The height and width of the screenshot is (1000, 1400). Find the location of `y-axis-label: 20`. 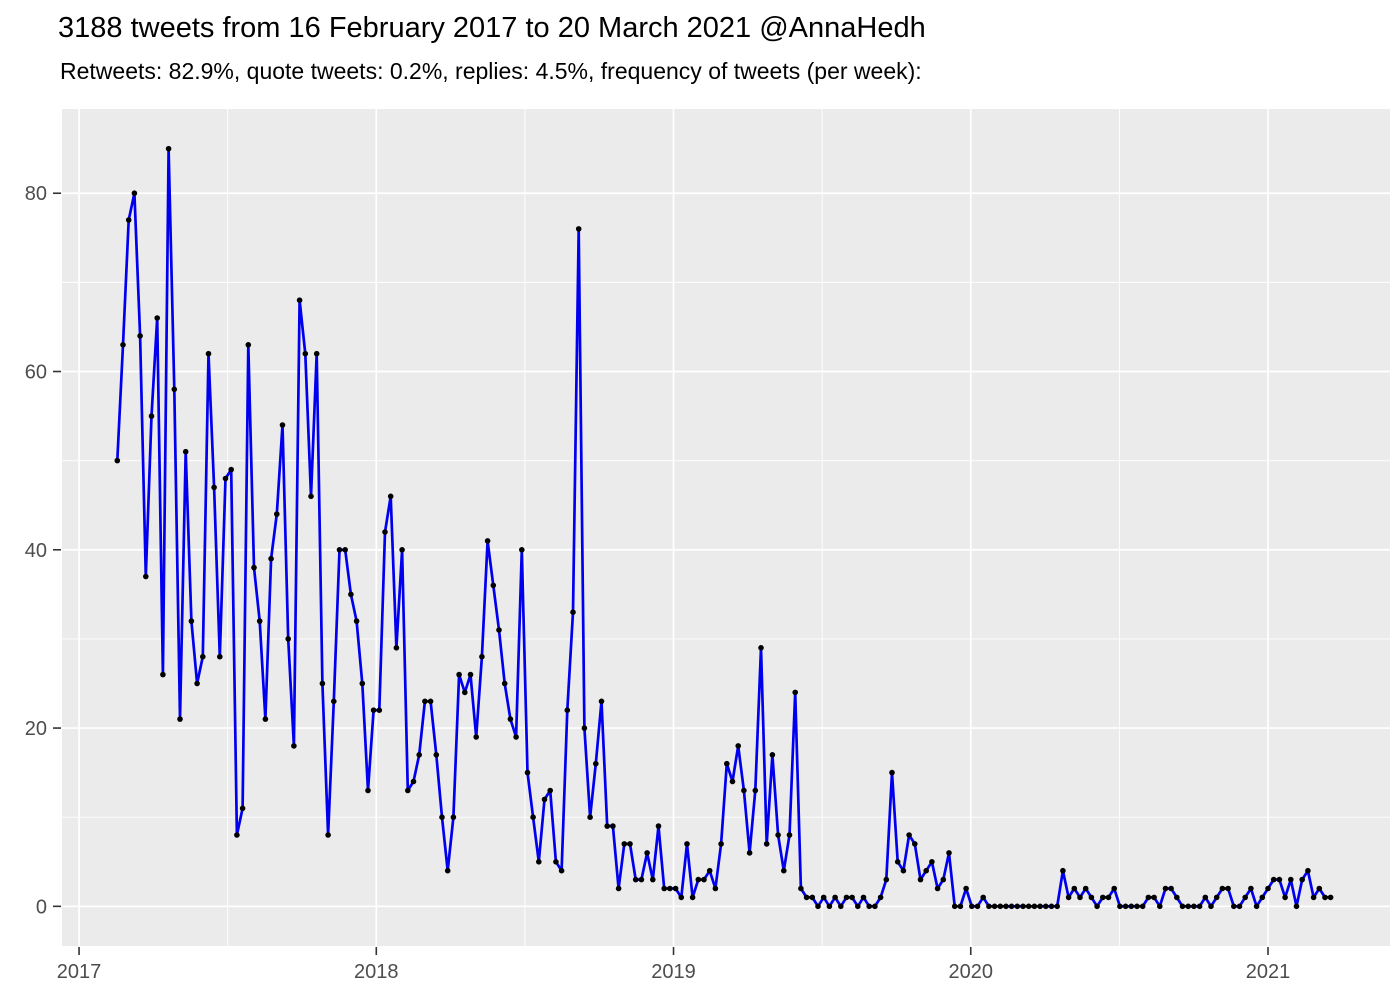

y-axis-label: 20 is located at coordinates (36, 729).